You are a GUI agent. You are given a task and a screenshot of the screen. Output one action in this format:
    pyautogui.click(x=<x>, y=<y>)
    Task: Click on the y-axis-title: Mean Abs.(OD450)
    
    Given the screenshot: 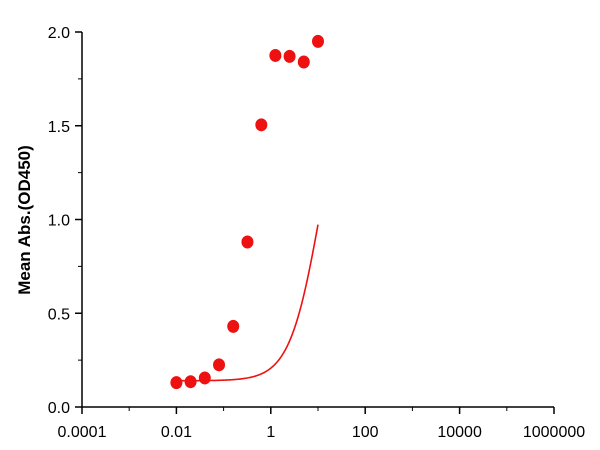 What is the action you would take?
    pyautogui.click(x=24, y=220)
    